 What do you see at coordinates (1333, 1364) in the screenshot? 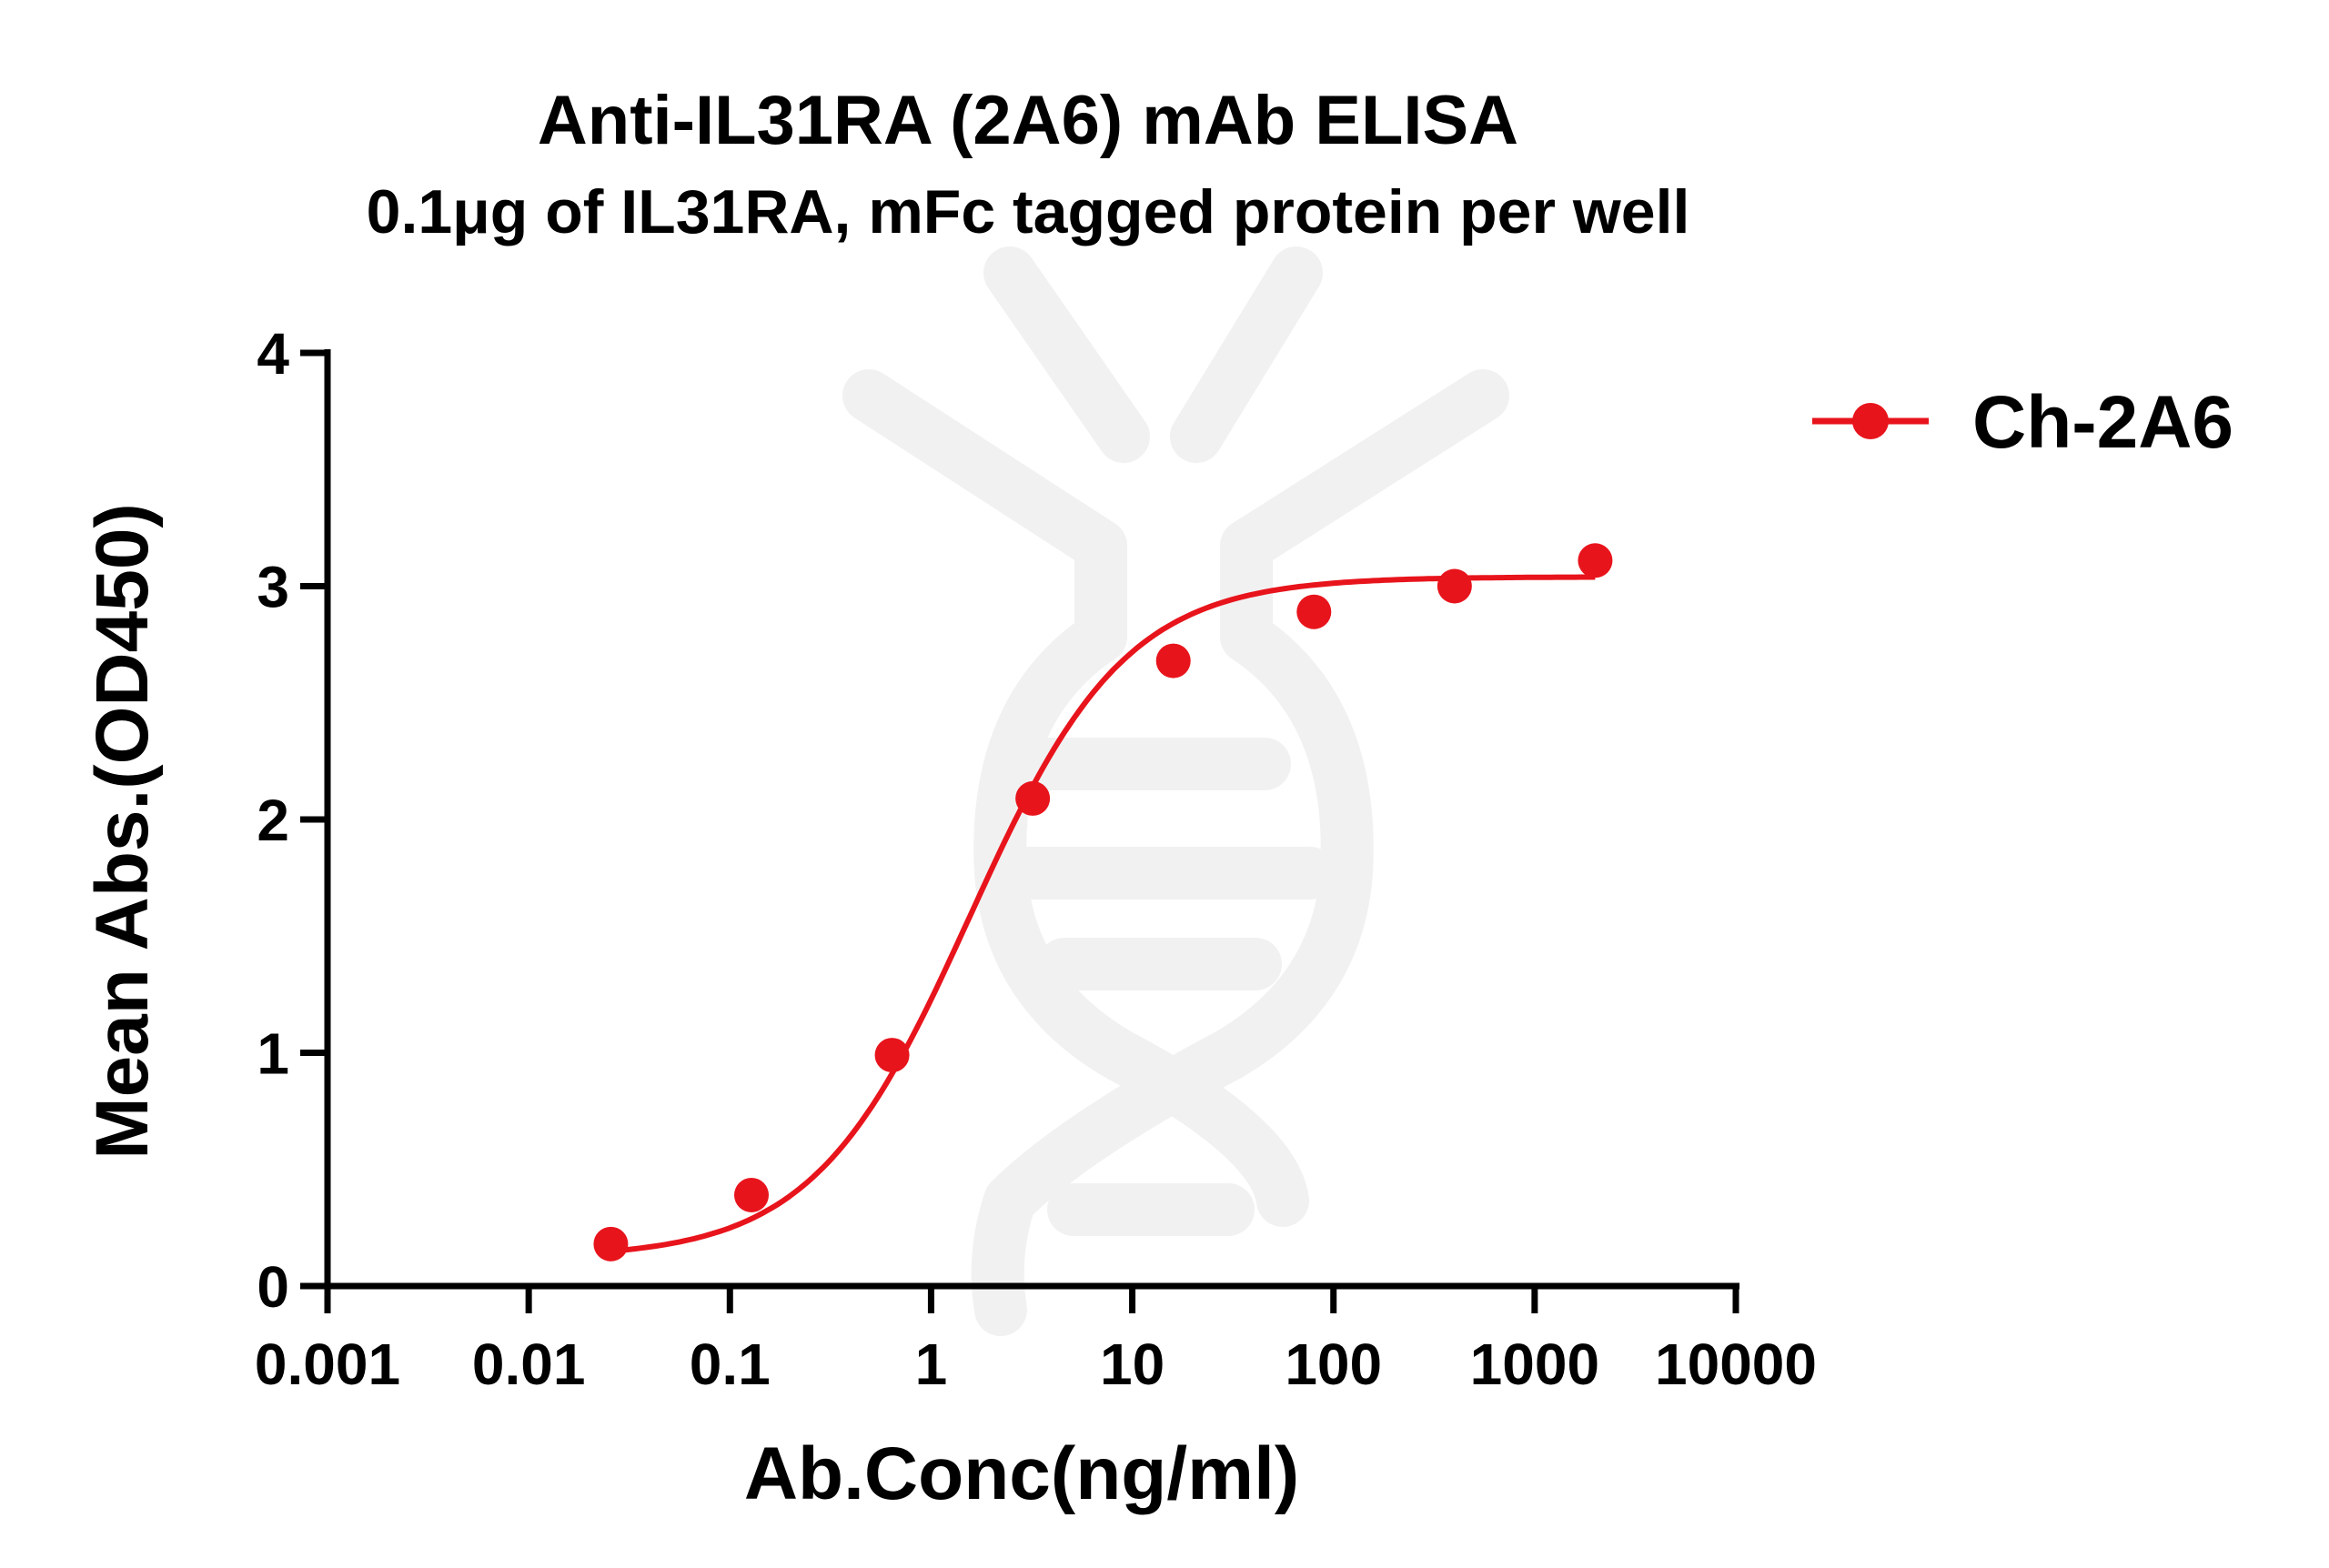
I see `x-tick-label: 100` at bounding box center [1333, 1364].